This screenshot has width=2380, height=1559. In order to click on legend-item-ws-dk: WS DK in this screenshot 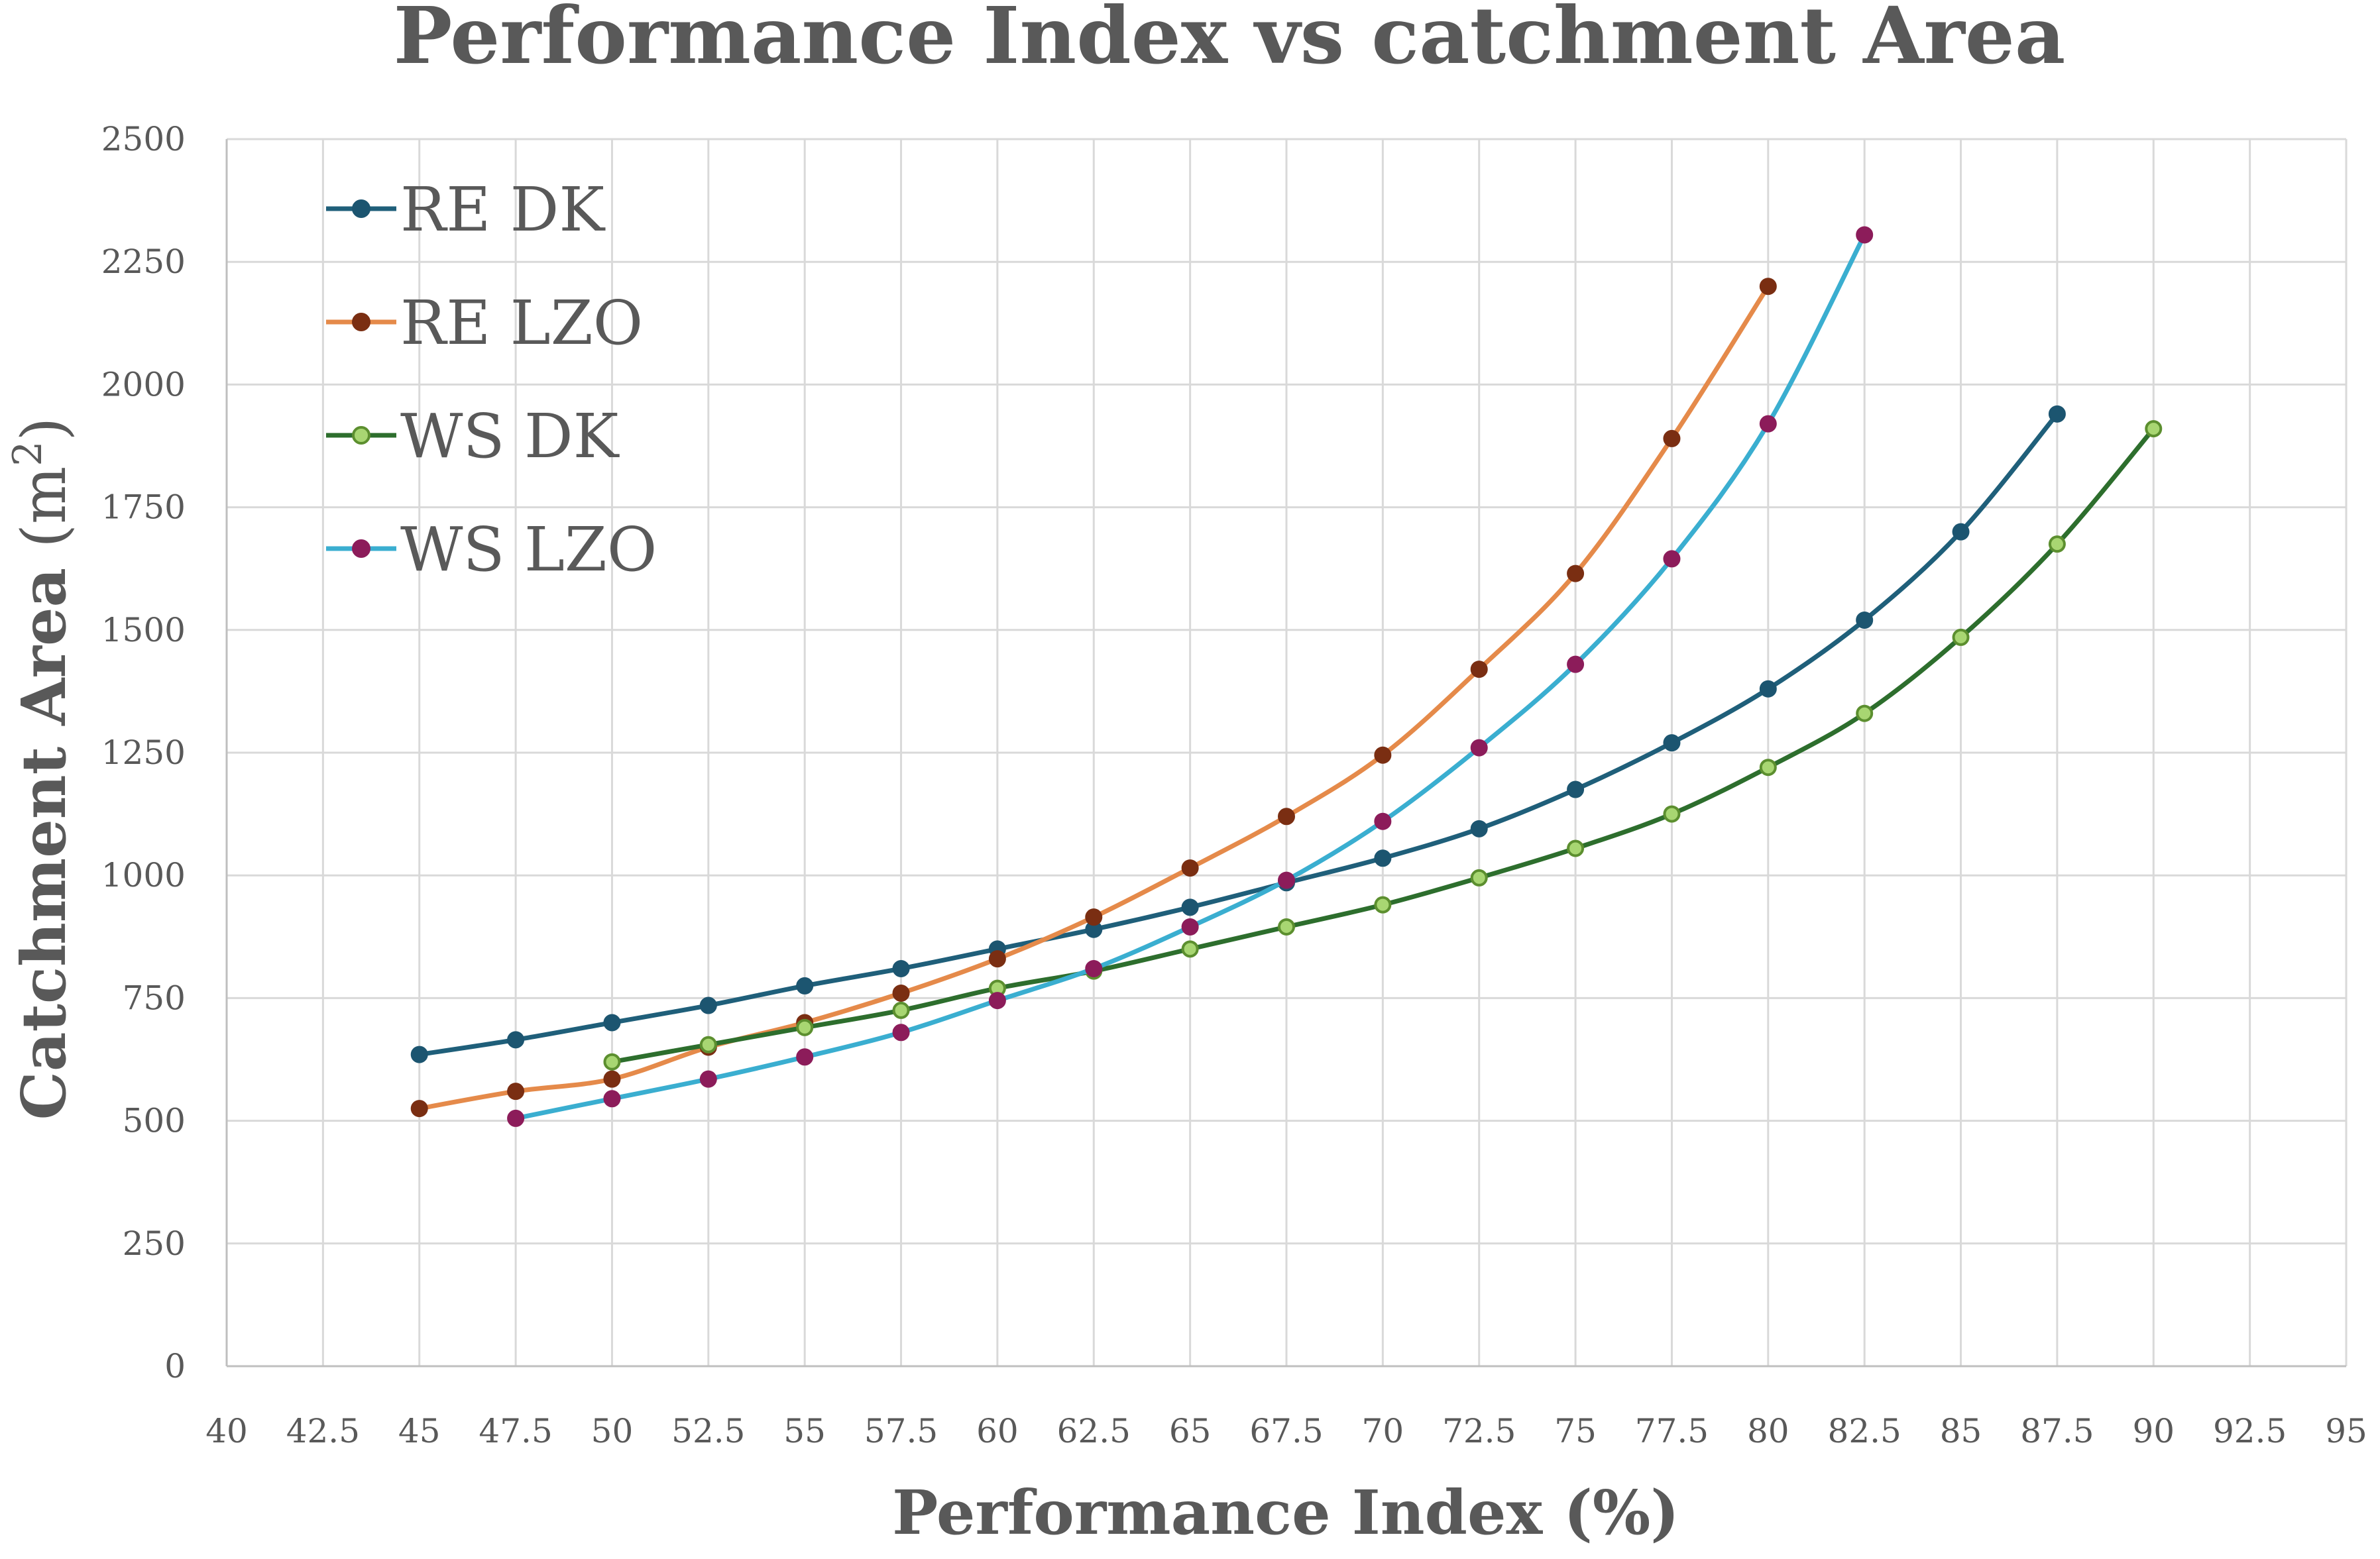, I will do `click(473, 436)`.